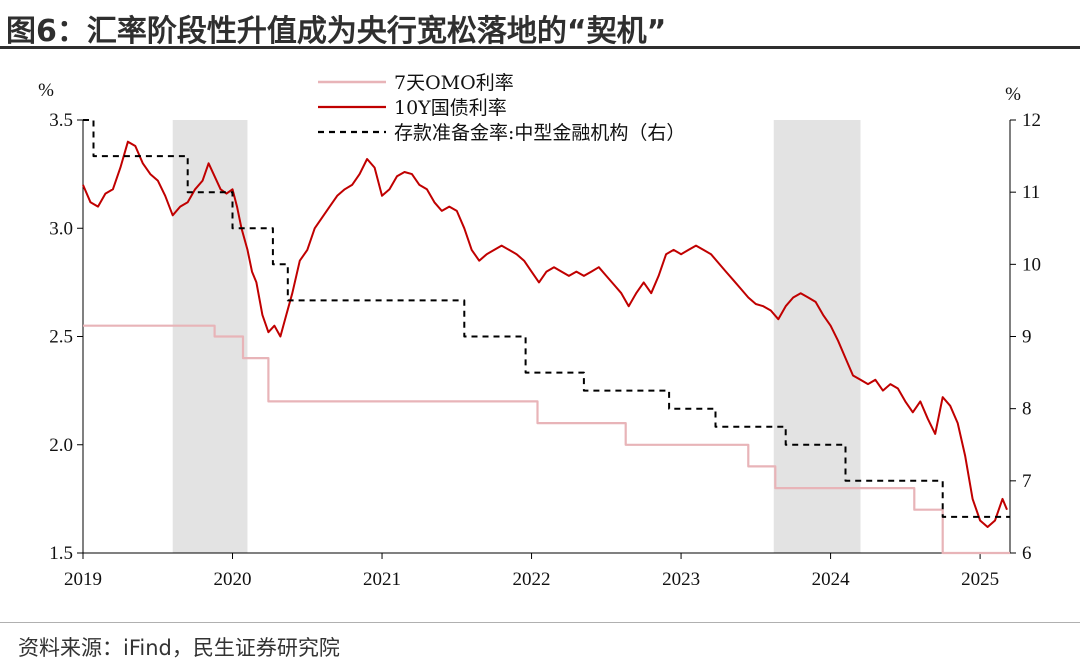 This screenshot has height=671, width=1080. I want to click on left-axis-unit: %, so click(46, 90).